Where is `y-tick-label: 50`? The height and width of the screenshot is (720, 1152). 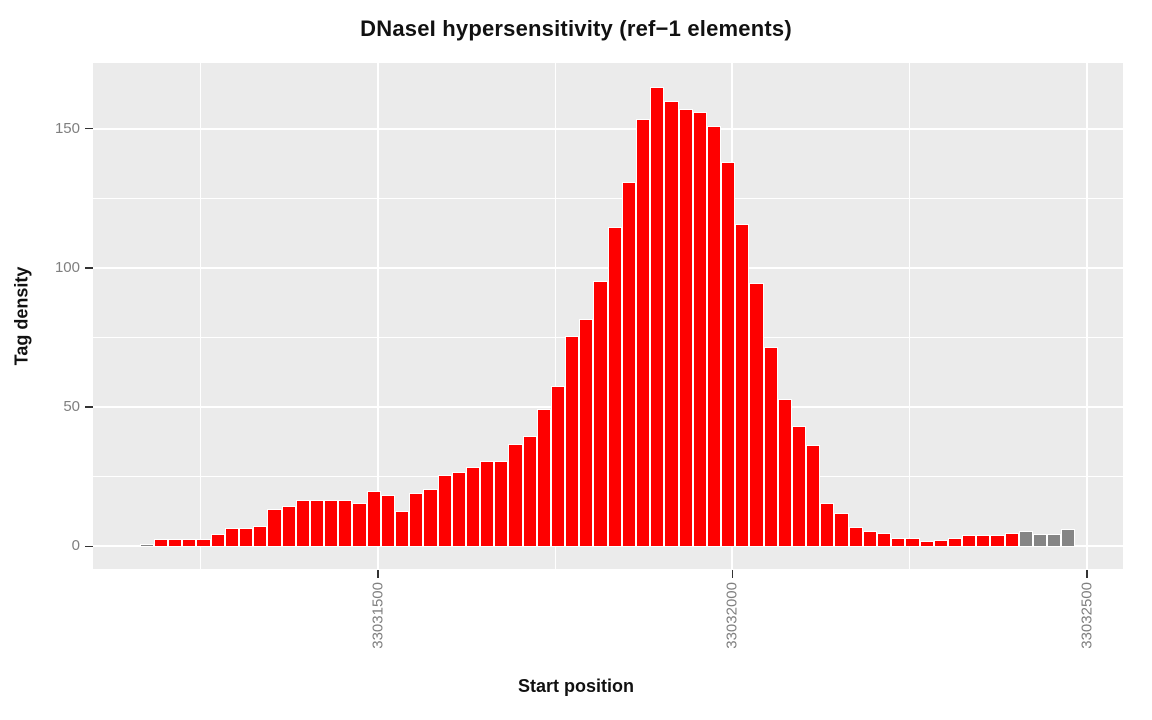
y-tick-label: 50 is located at coordinates (71, 407).